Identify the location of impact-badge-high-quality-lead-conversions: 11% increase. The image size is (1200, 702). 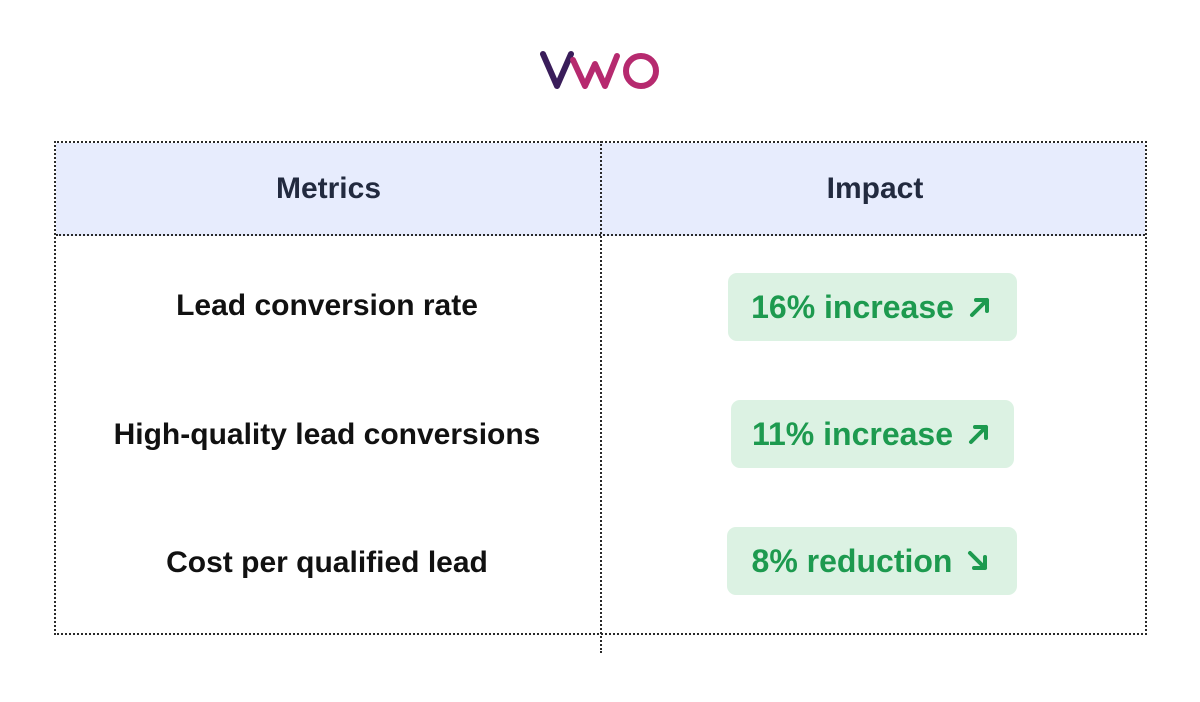
(872, 434).